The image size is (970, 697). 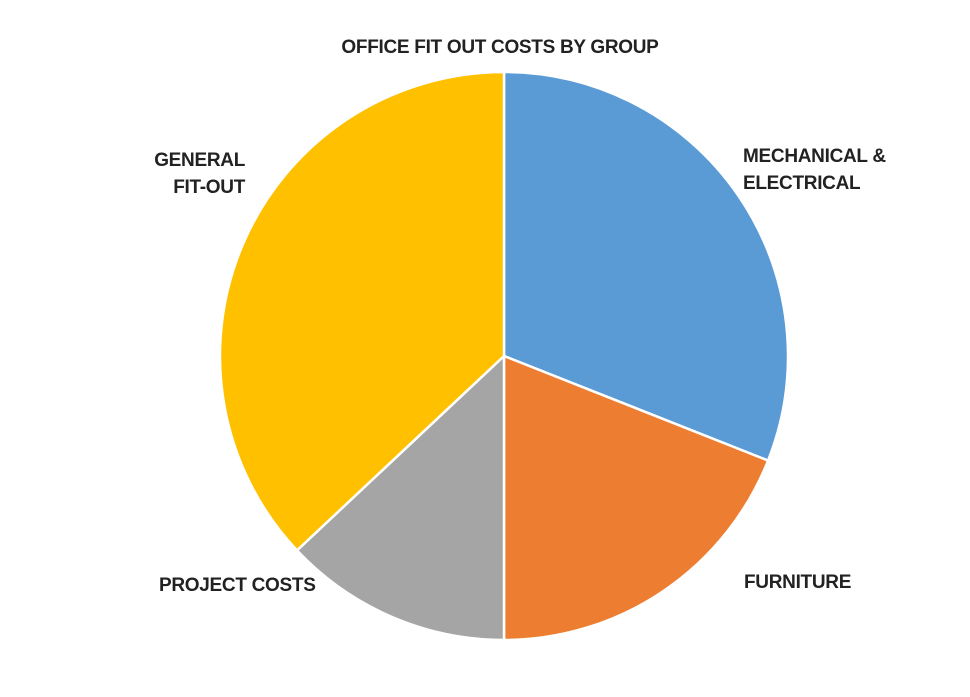 I want to click on slice-label: GENERAL FIT-OUT, so click(x=199, y=174).